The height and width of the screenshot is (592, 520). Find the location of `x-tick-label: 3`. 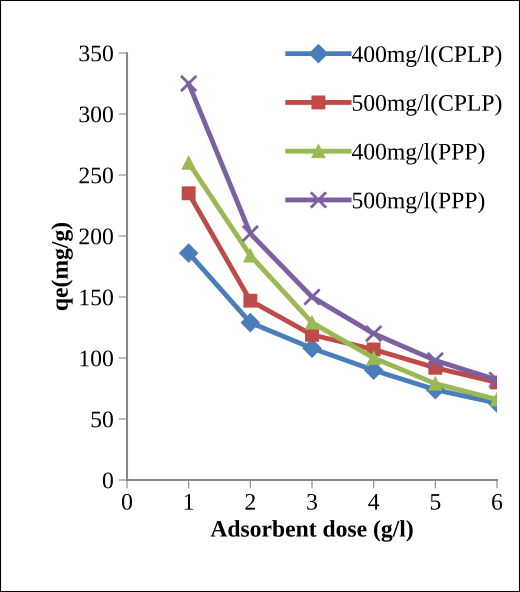

x-tick-label: 3 is located at coordinates (312, 502).